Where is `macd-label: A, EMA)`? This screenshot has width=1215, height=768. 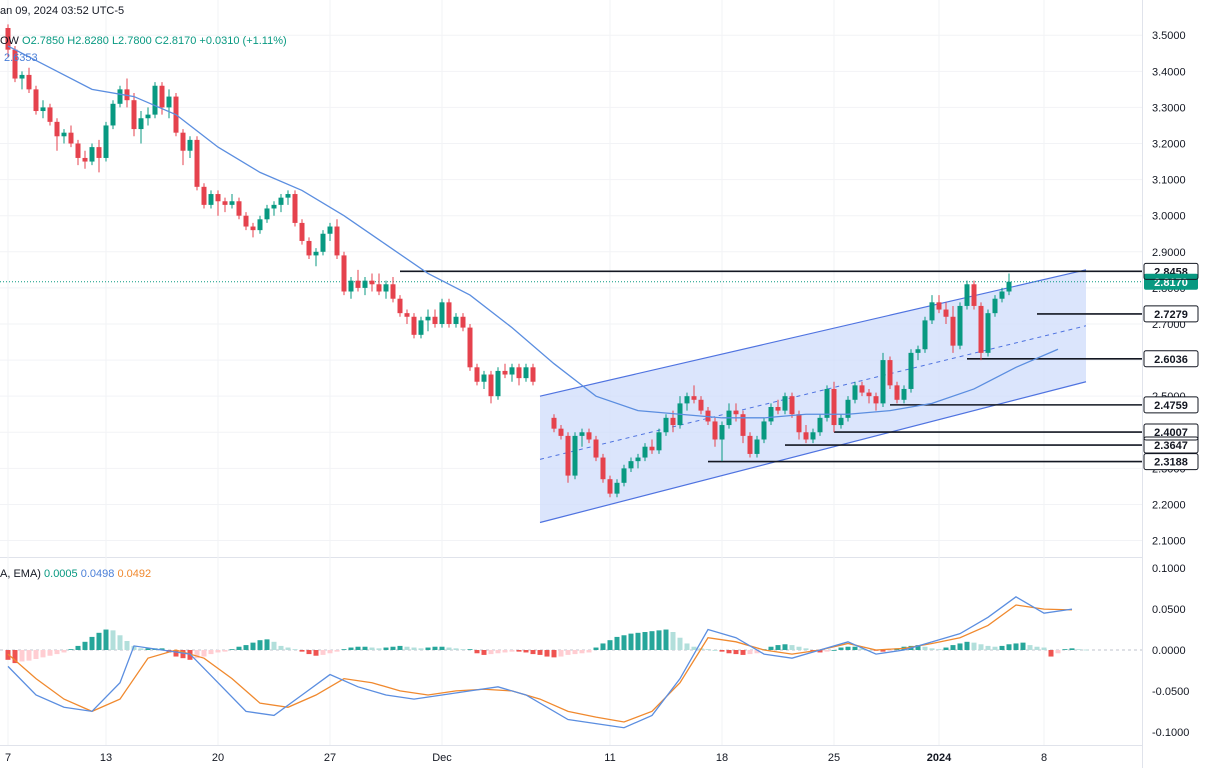
macd-label: A, EMA) is located at coordinates (20, 574).